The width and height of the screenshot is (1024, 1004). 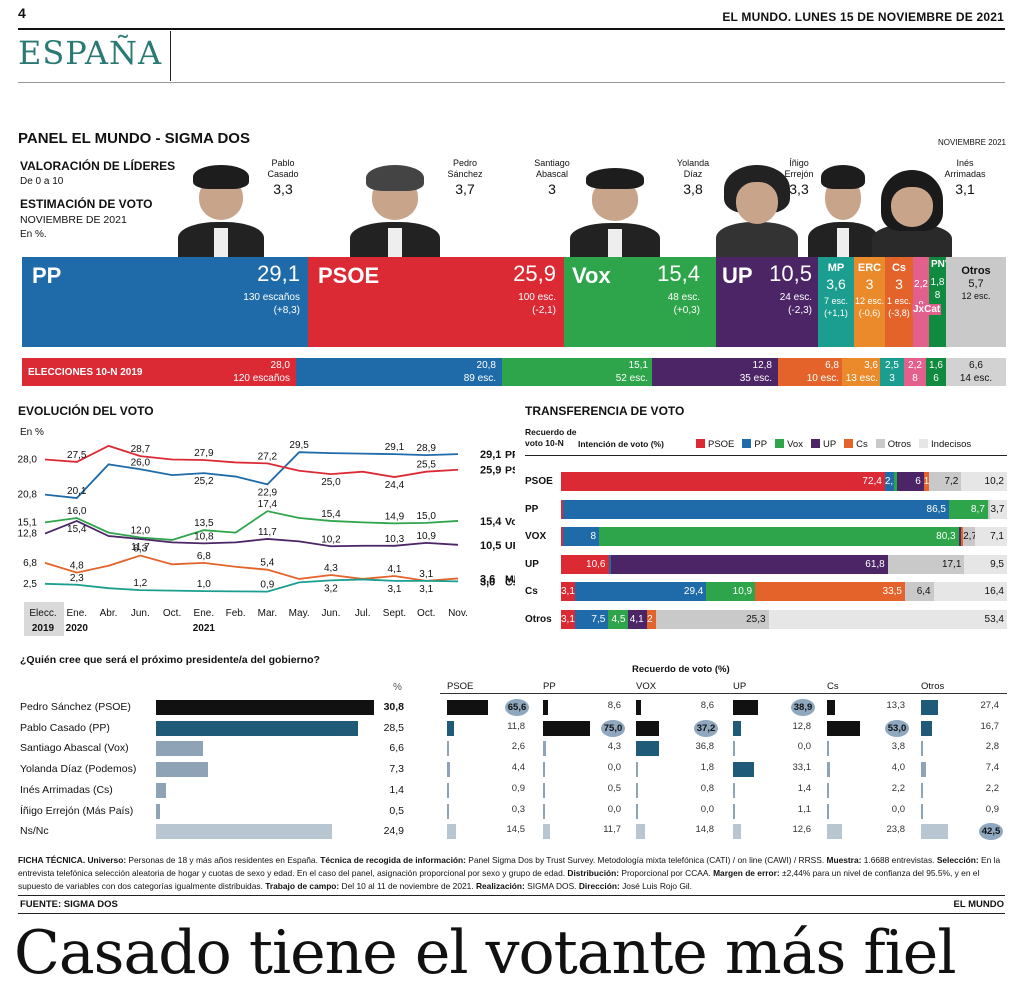 I want to click on top-rule, so click(x=511, y=29).